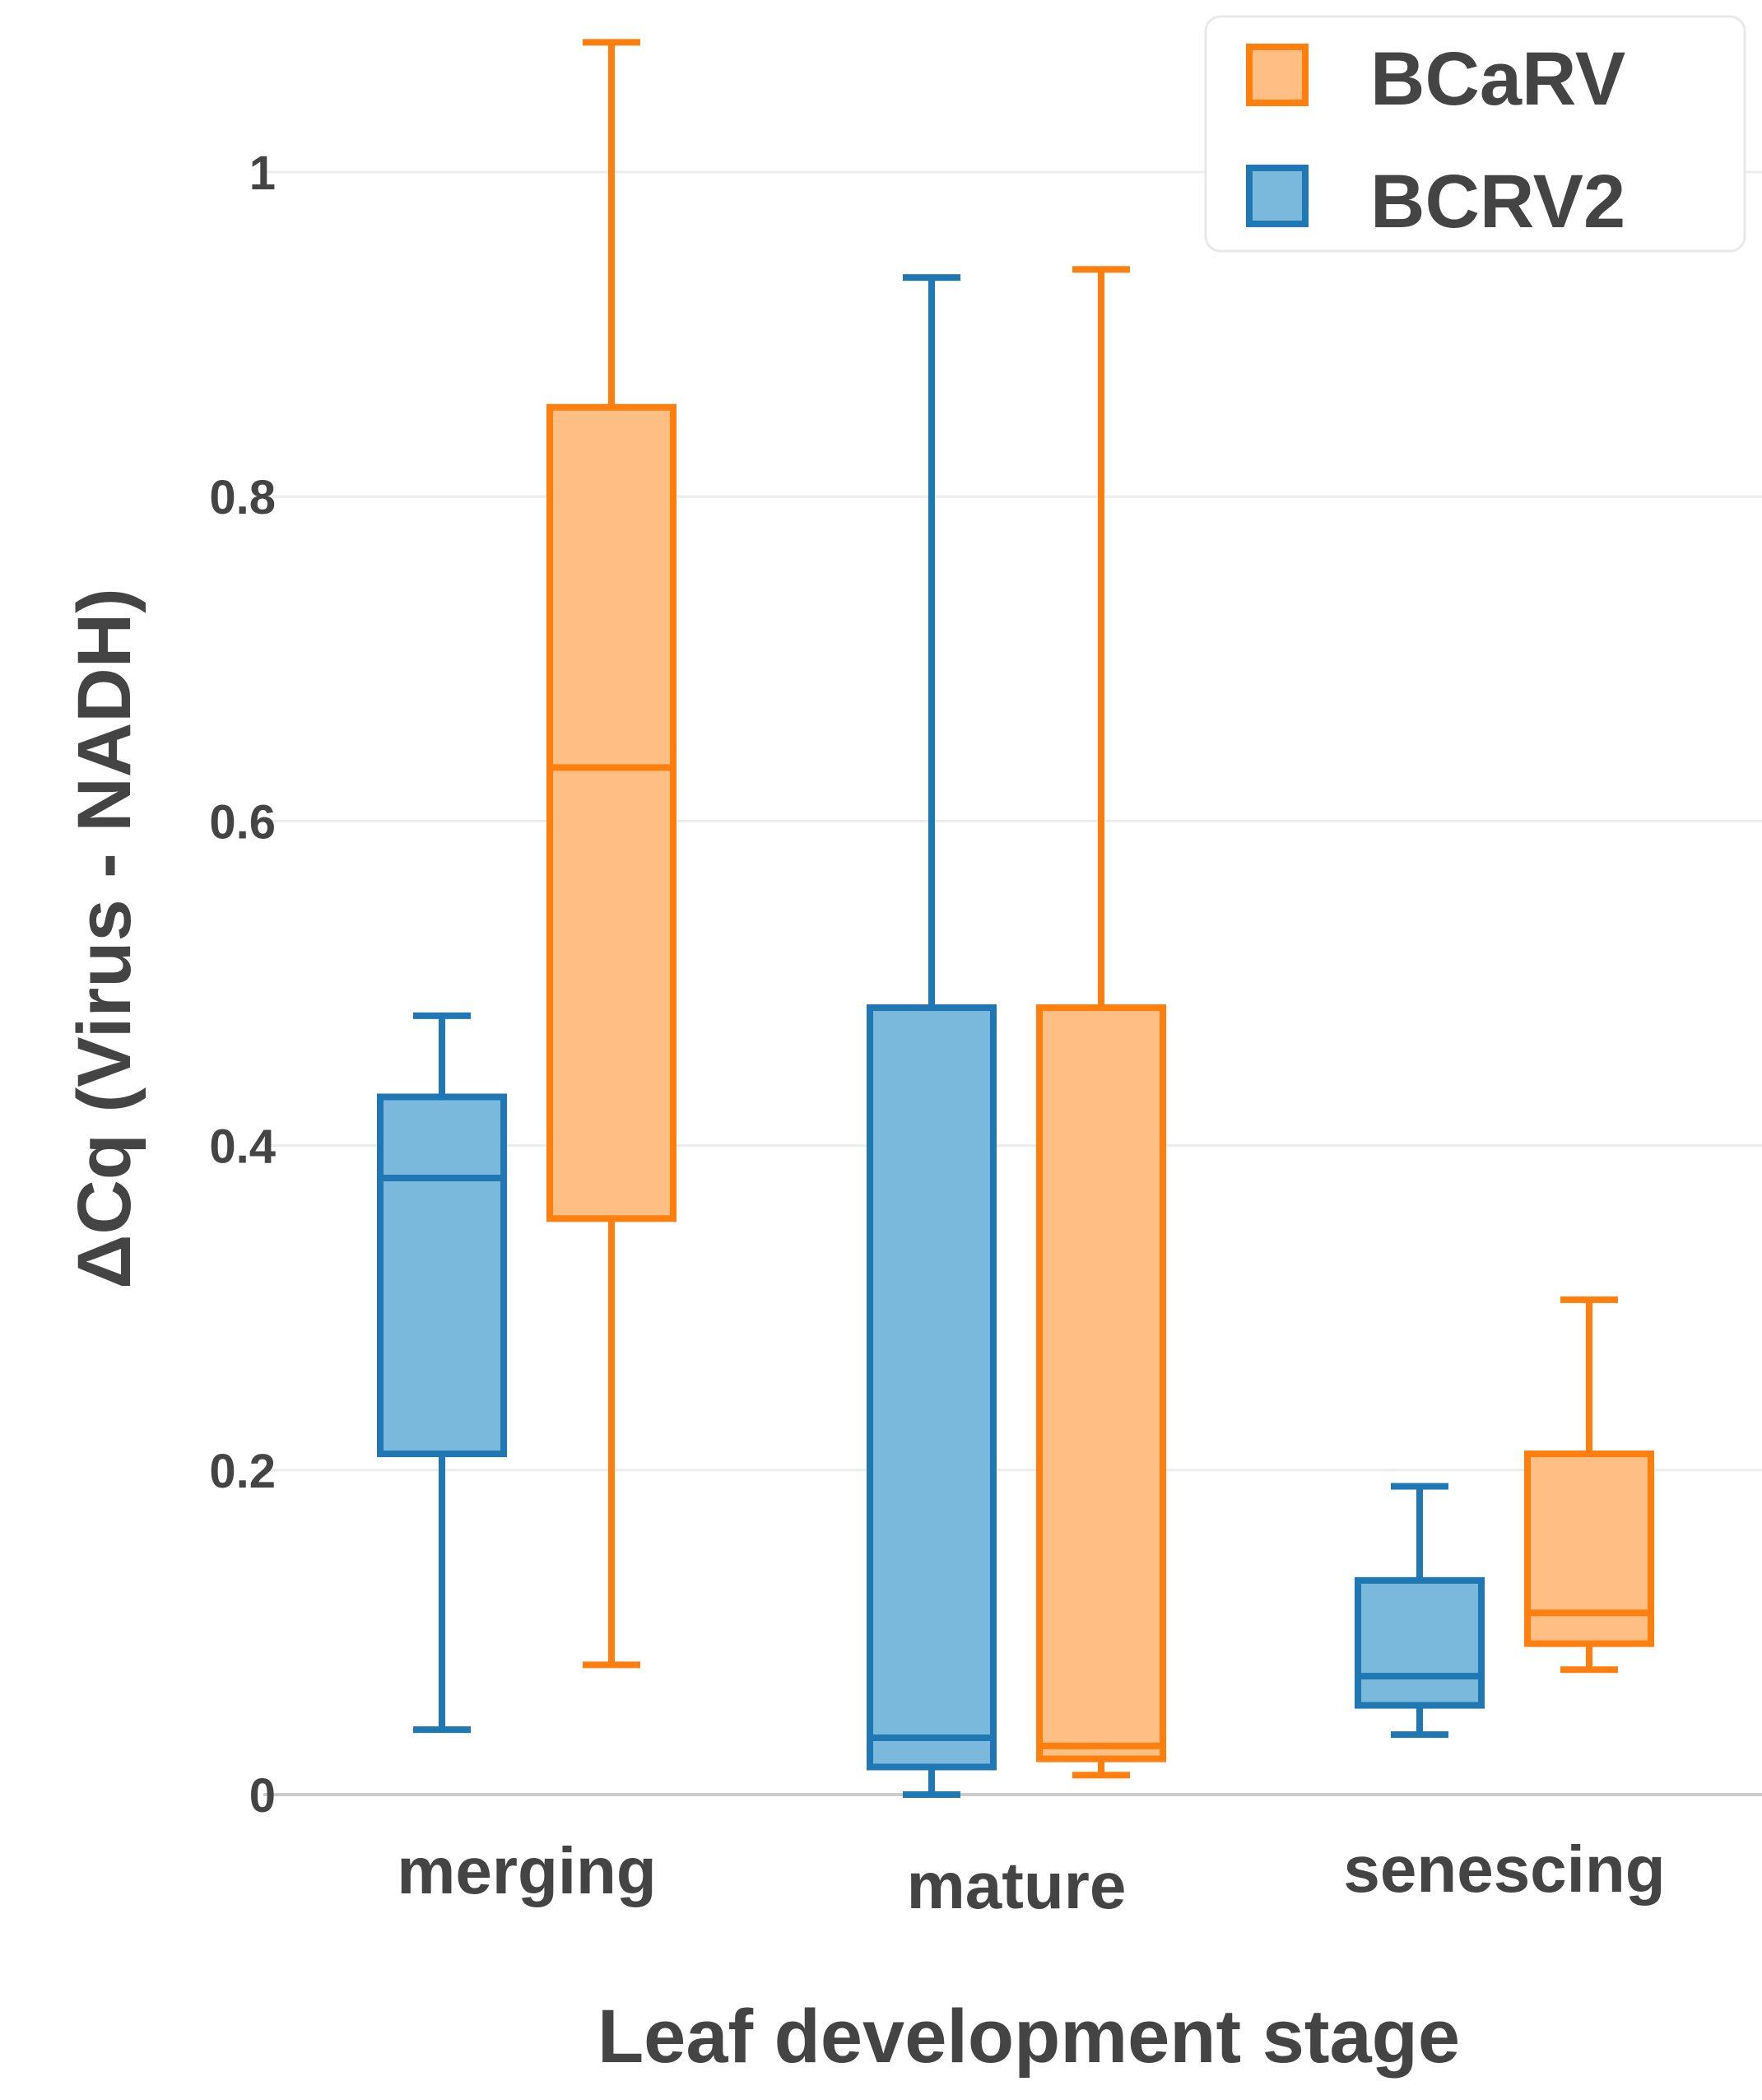 The width and height of the screenshot is (1762, 2100). Describe the element at coordinates (527, 1870) in the screenshot. I see `x-category-label: merging` at that location.